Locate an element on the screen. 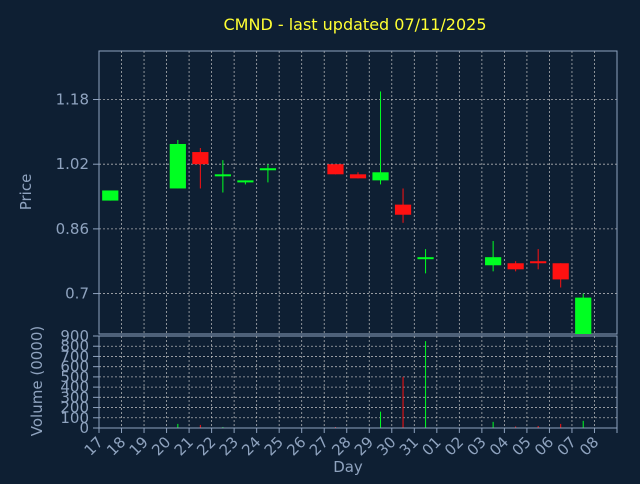  volume-tick-label: 300 is located at coordinates (74, 397).